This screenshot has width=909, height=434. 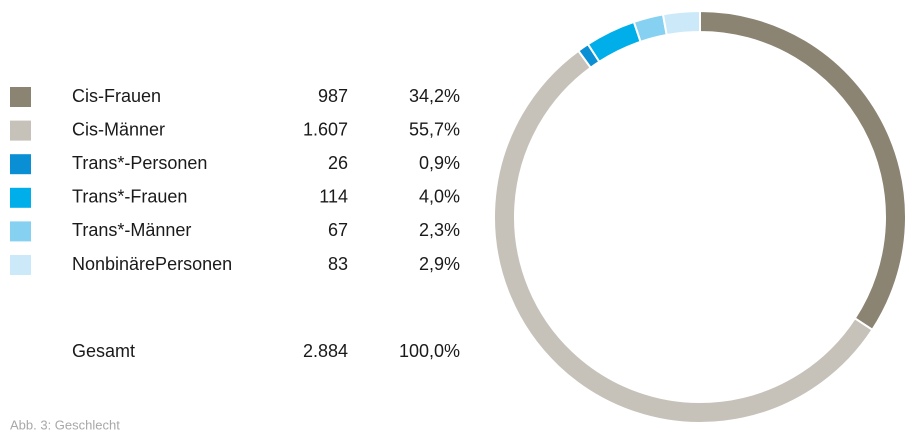 I want to click on legend-label: Cis-Frauen, so click(x=116, y=96).